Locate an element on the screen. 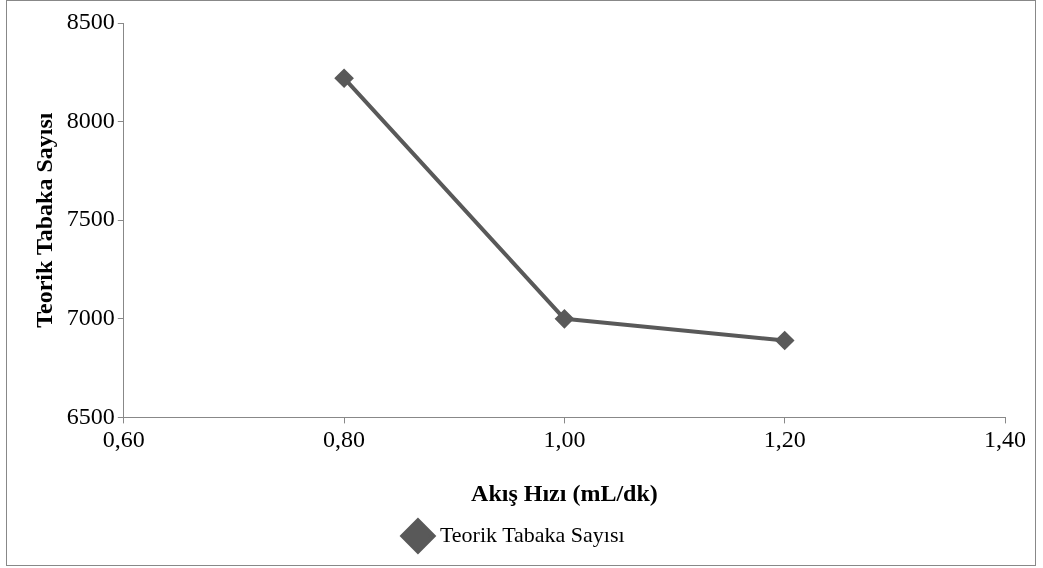 The height and width of the screenshot is (568, 1043). x-tick-label: 1,20 is located at coordinates (784, 439).